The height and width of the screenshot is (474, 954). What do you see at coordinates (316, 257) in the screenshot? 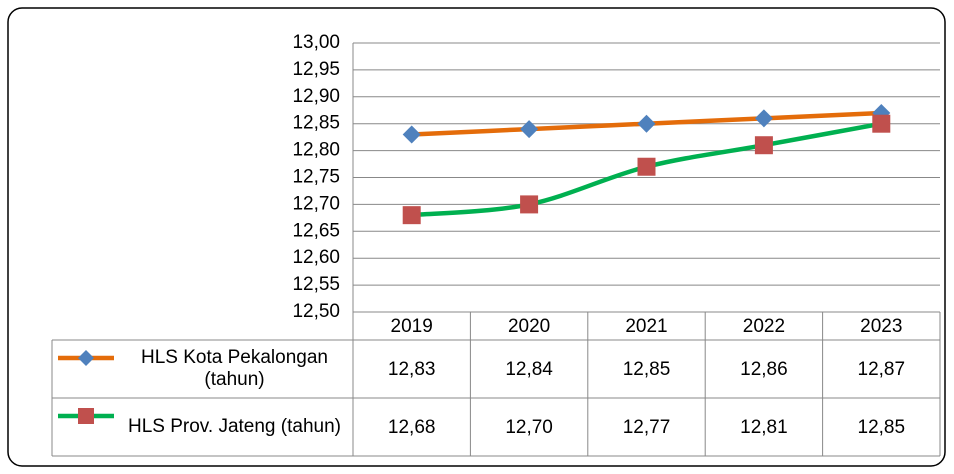
I see `y-tick-label: 12,60` at bounding box center [316, 257].